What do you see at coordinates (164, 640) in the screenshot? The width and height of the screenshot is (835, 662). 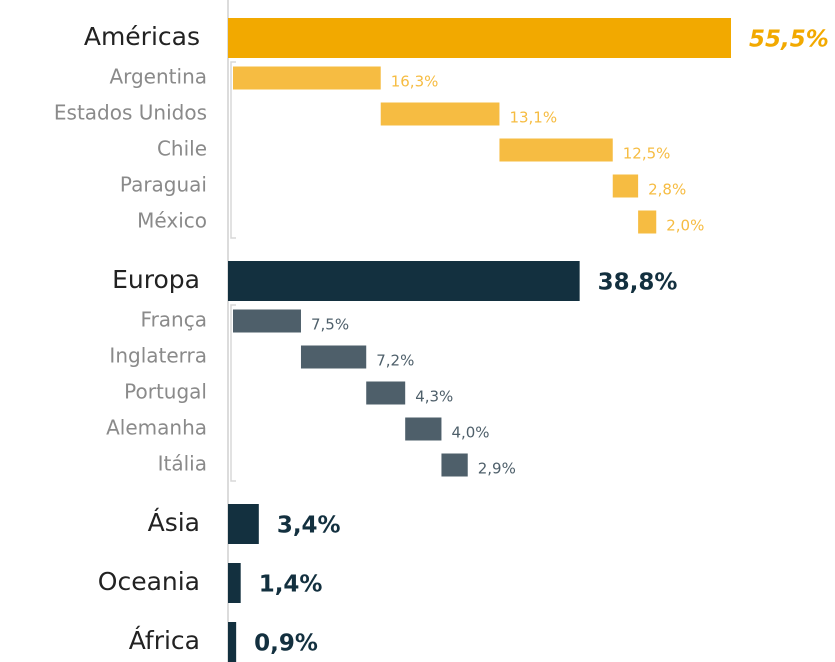 I see `group-label: África` at bounding box center [164, 640].